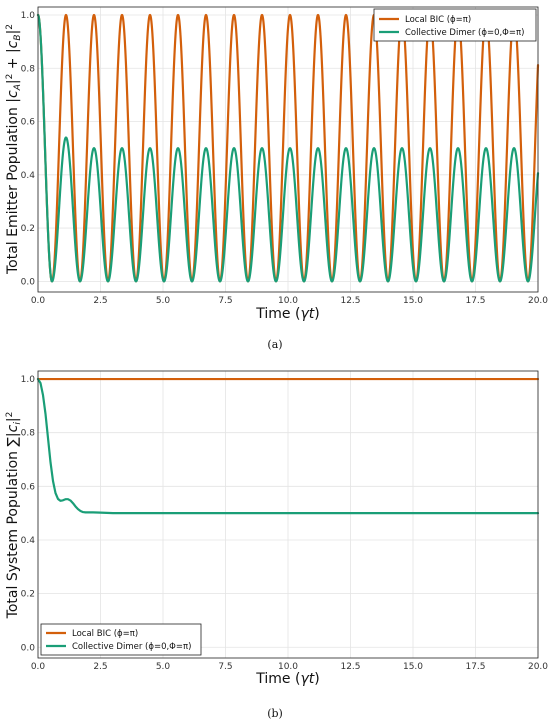  I want to click on panel-a-x-axis-label: Time (γt), so click(287, 314).